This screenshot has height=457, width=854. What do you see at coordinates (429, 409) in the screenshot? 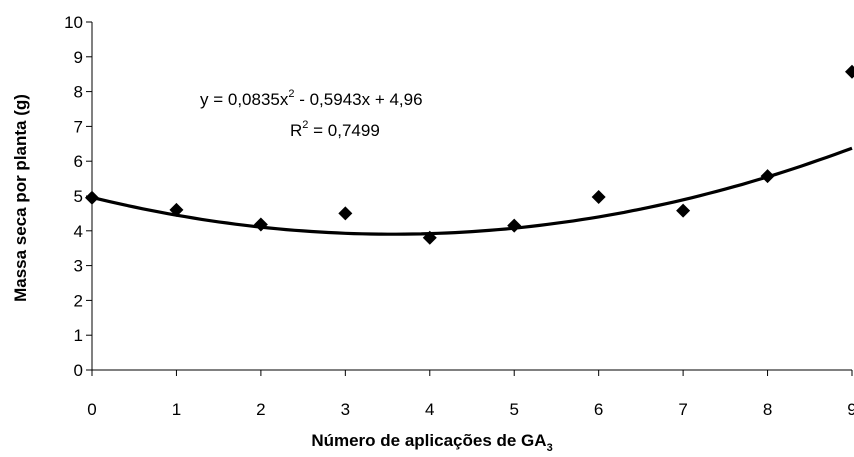
I see `x-tick-label: 4` at bounding box center [429, 409].